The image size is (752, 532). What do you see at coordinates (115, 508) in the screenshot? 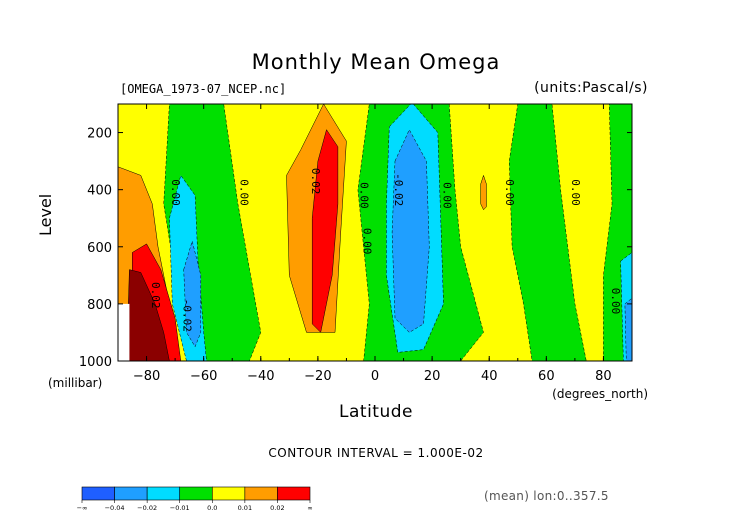
I see `colorbar-label: −0.04` at bounding box center [115, 508].